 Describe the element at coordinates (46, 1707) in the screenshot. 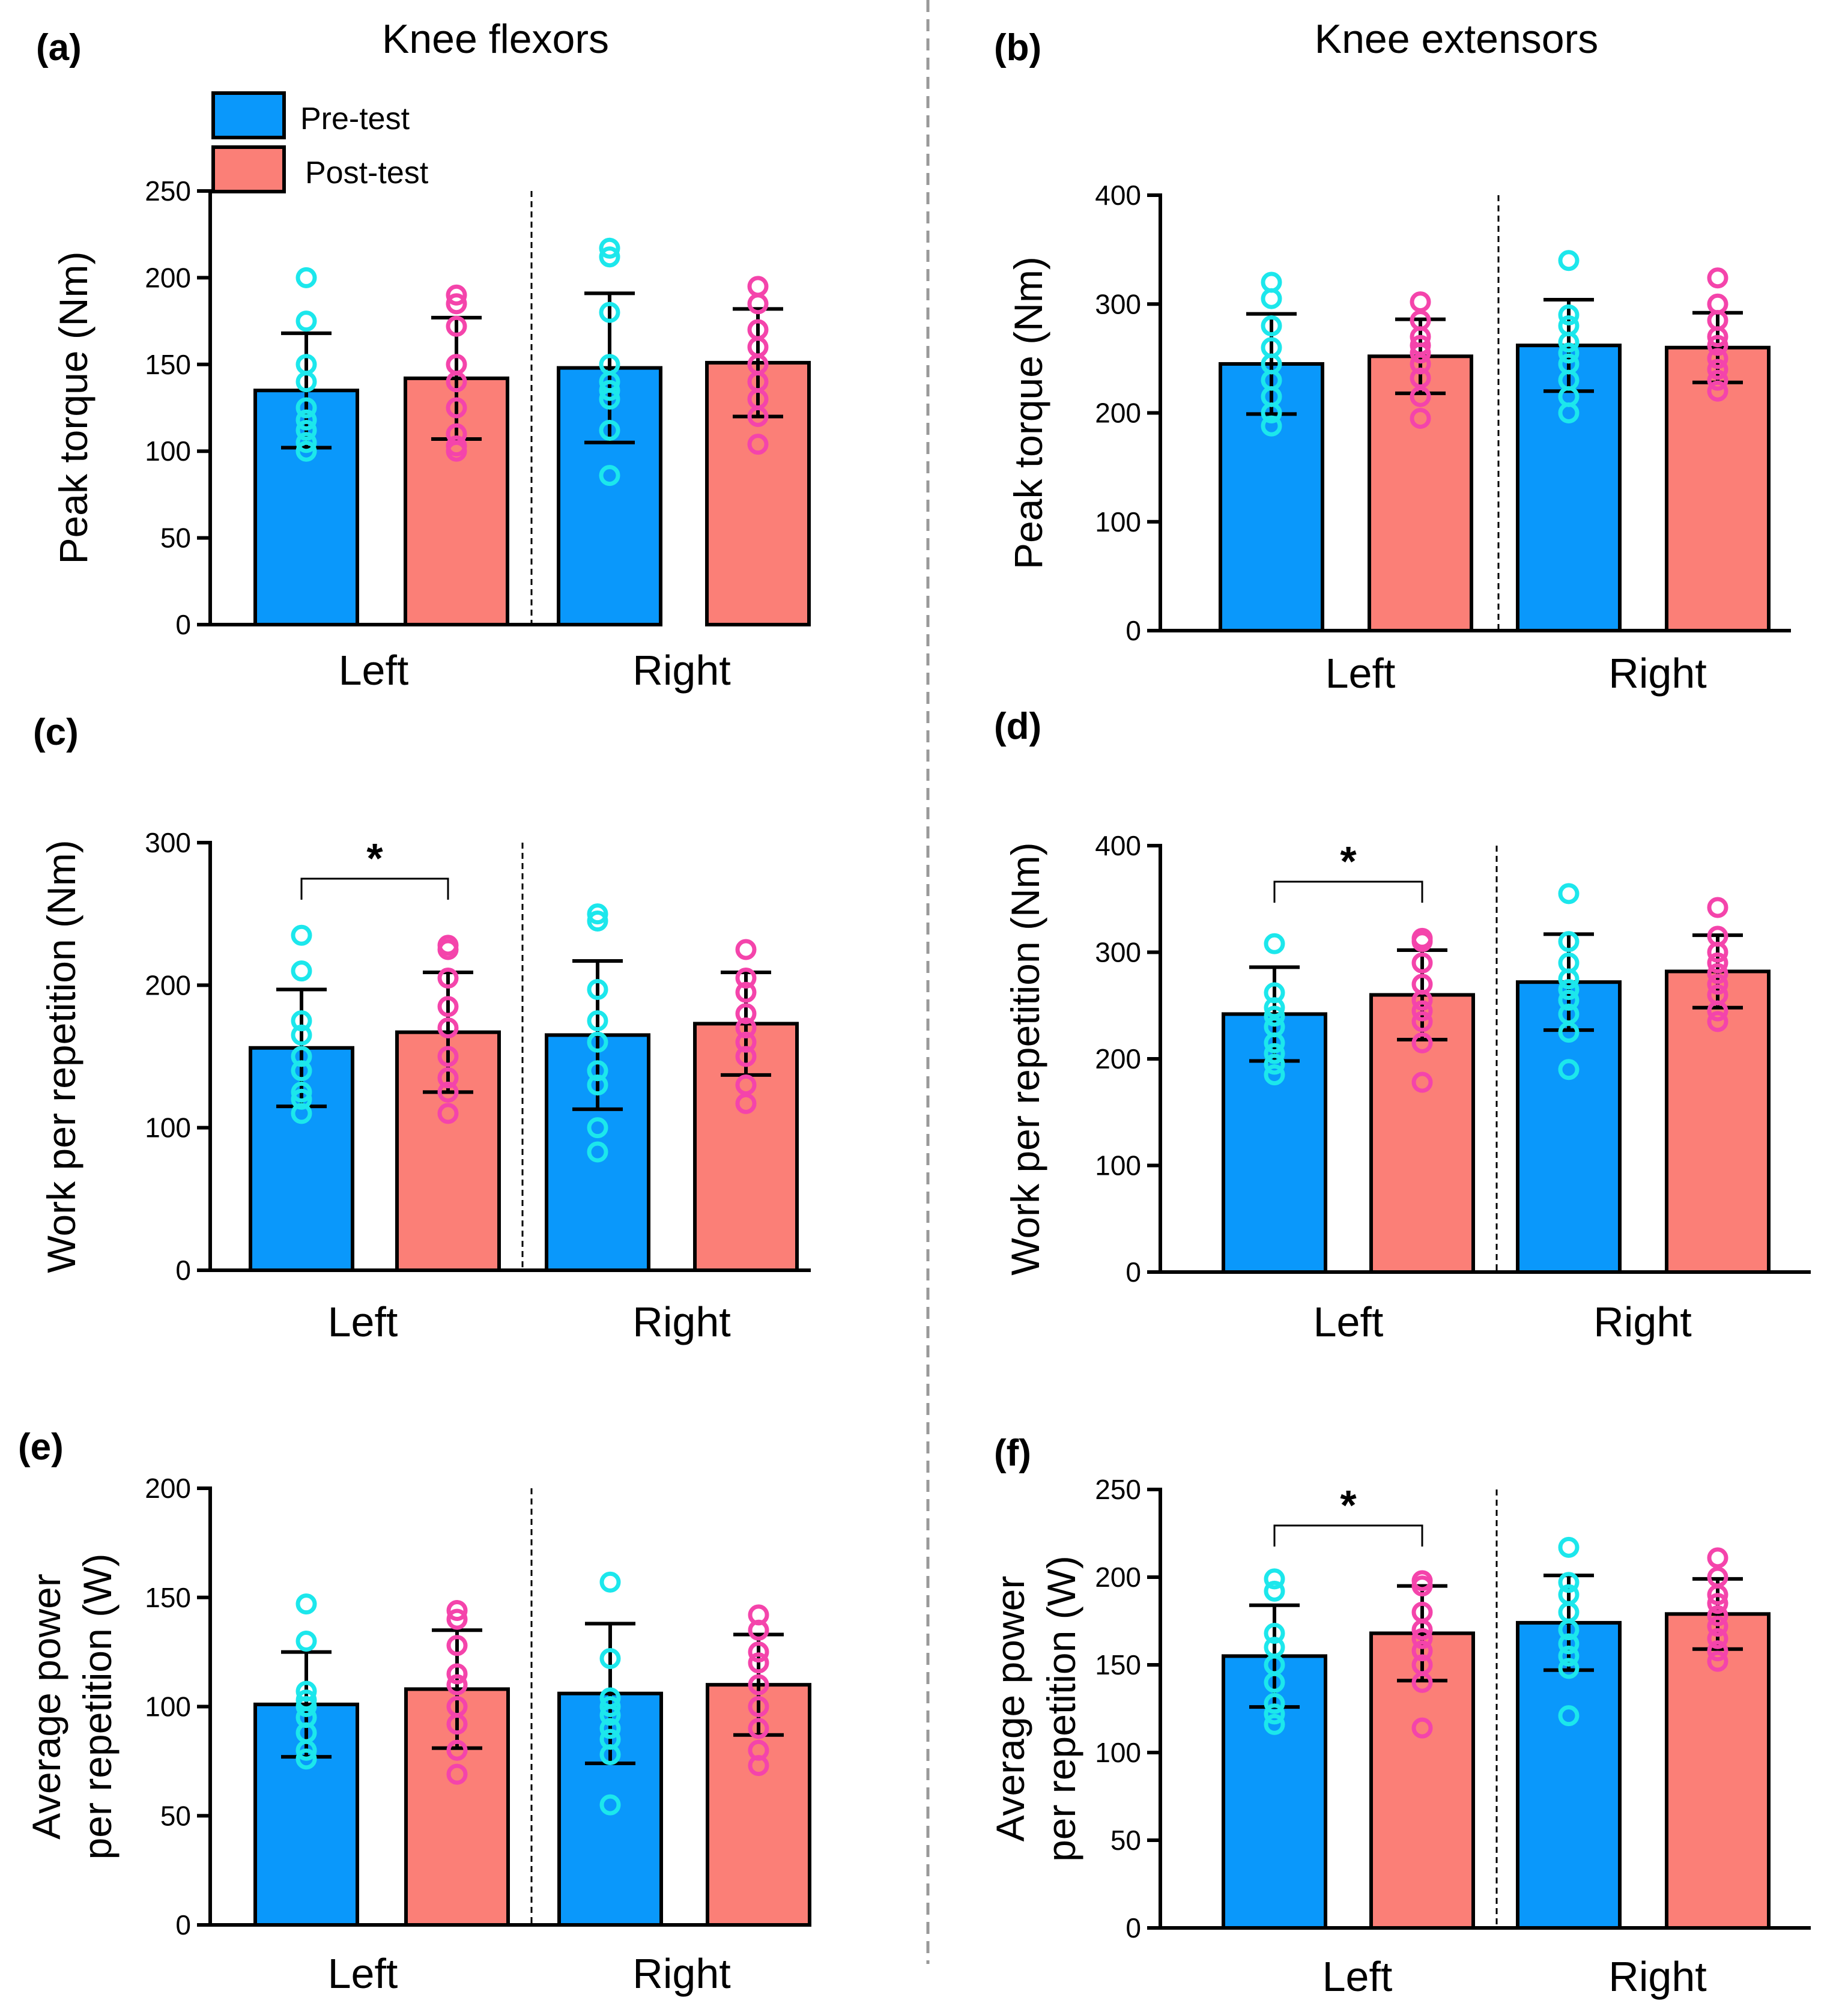

I see `y-axis-label: Average power` at that location.